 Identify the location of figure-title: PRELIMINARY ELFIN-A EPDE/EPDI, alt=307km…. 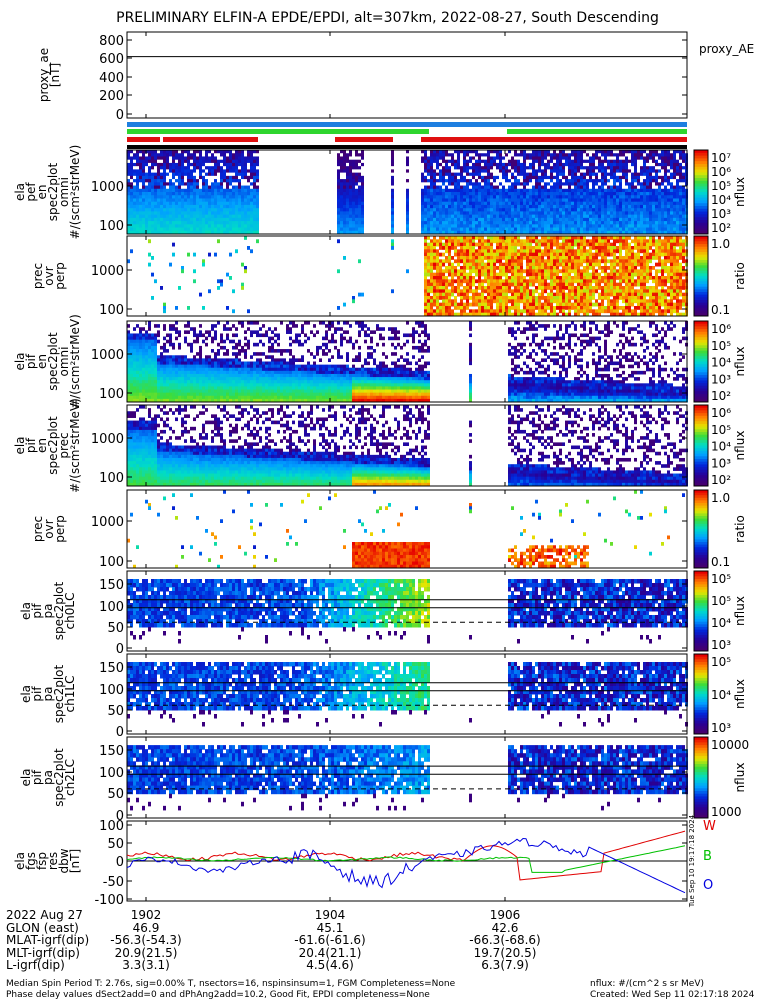
(387, 18).